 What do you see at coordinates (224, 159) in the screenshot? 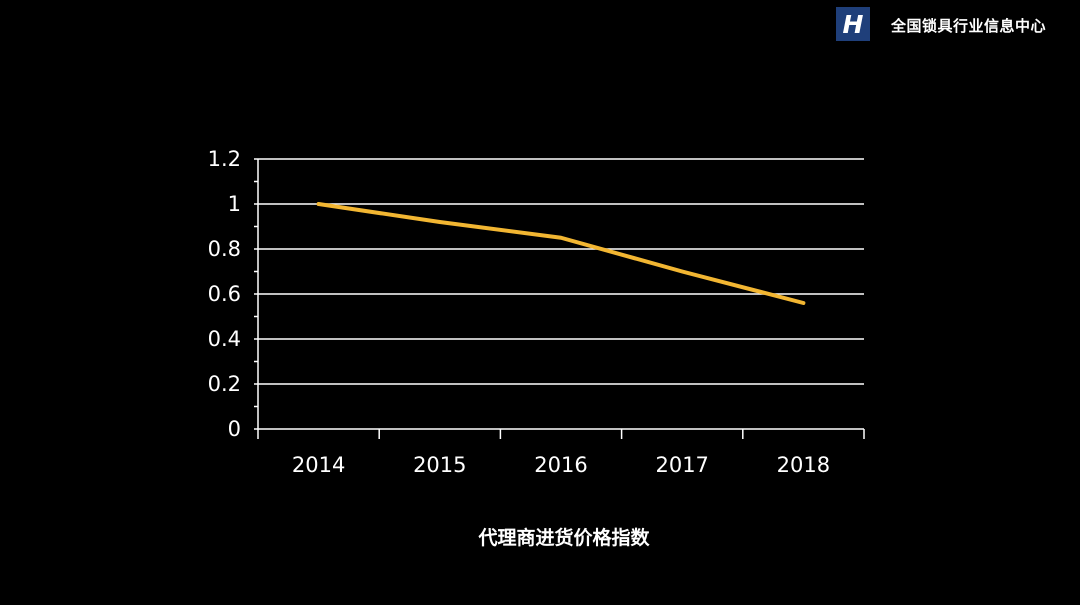
I see `y-tick-label: 1.2` at bounding box center [224, 159].